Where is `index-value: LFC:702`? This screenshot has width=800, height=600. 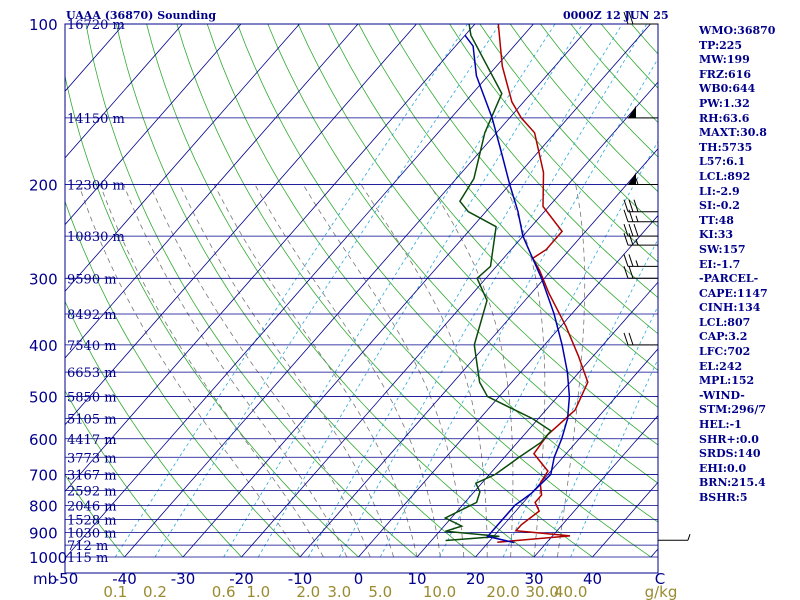 index-value: LFC:702 is located at coordinates (725, 352).